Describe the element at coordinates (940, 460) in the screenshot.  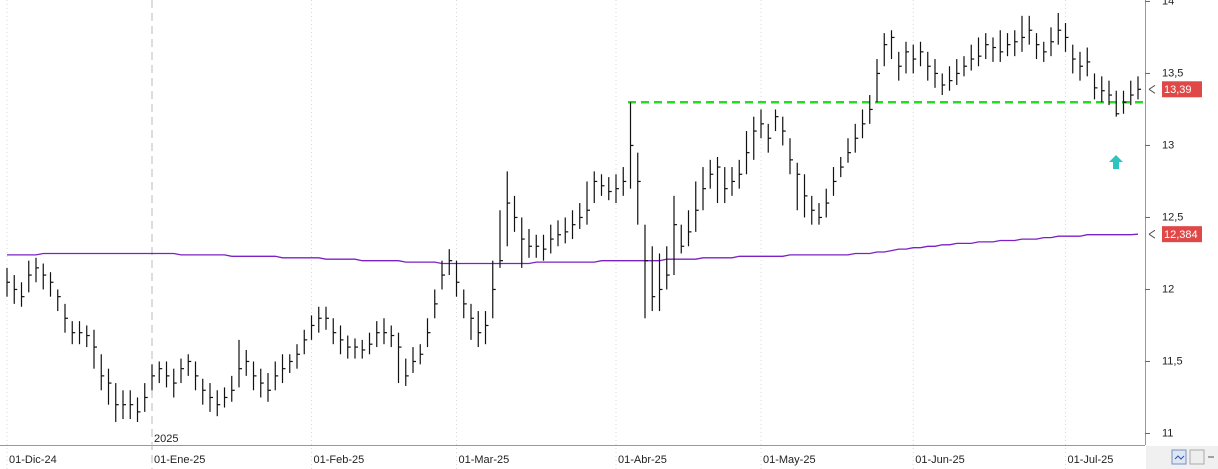
I see `x-tick-label: 01-Jun-25` at that location.